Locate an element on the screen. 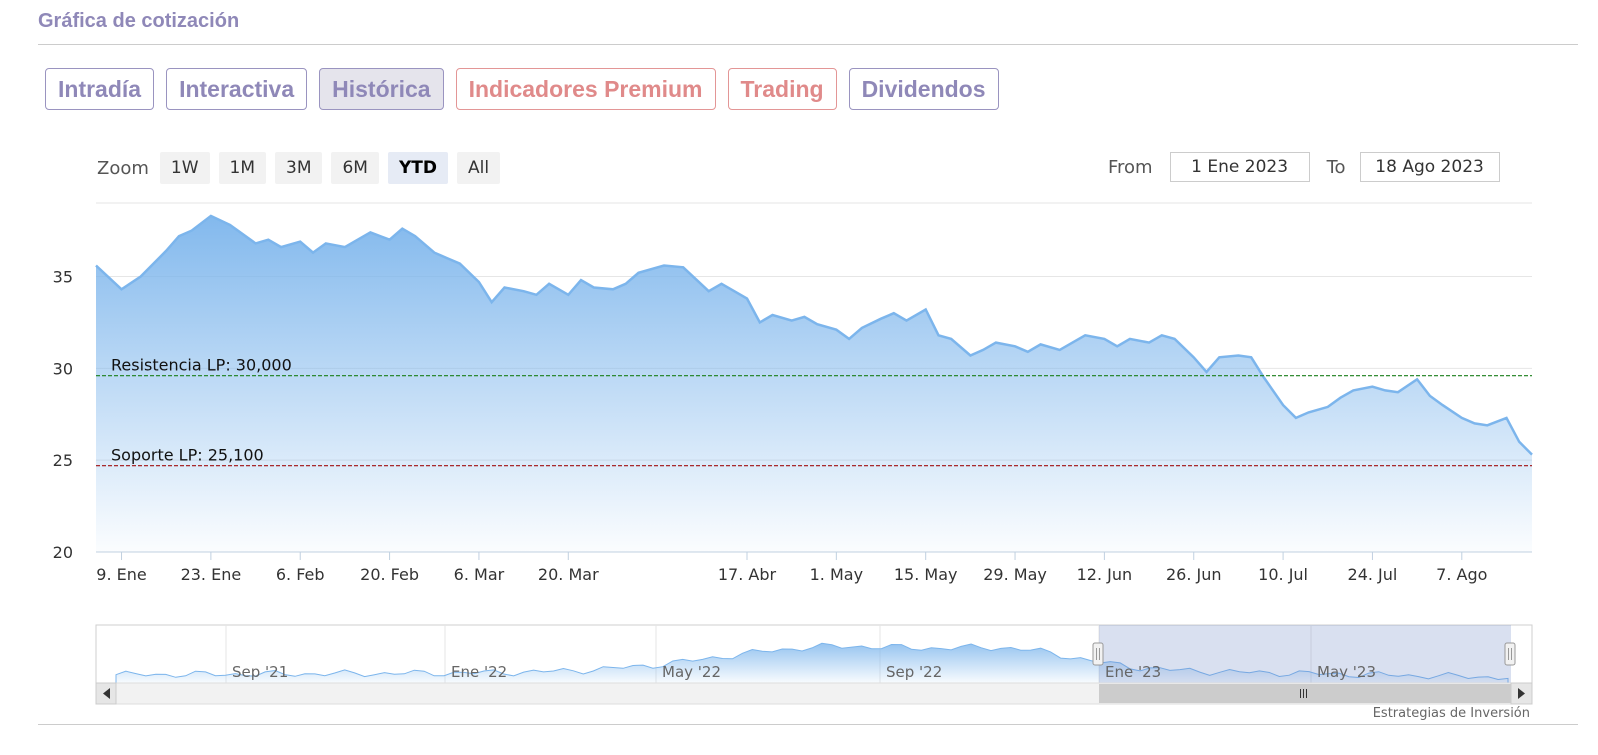  support-label: Soporte LP: 25,100 is located at coordinates (187, 455).